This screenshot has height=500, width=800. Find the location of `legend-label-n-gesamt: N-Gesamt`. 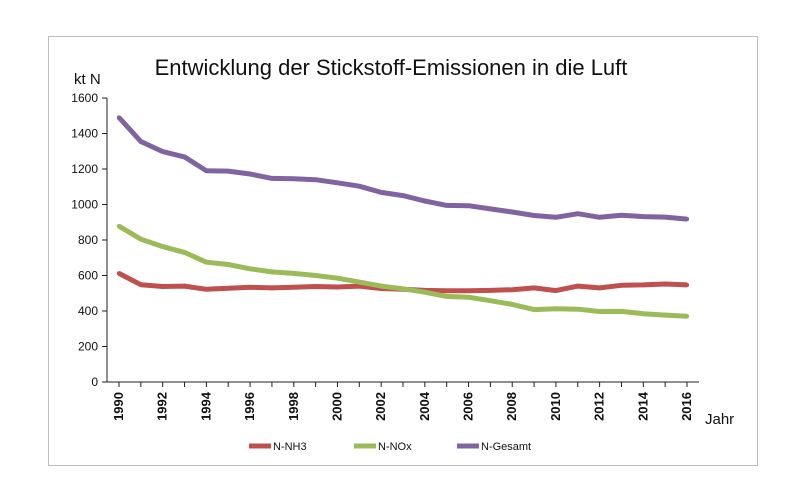

legend-label-n-gesamt: N-Gesamt is located at coordinates (506, 447).